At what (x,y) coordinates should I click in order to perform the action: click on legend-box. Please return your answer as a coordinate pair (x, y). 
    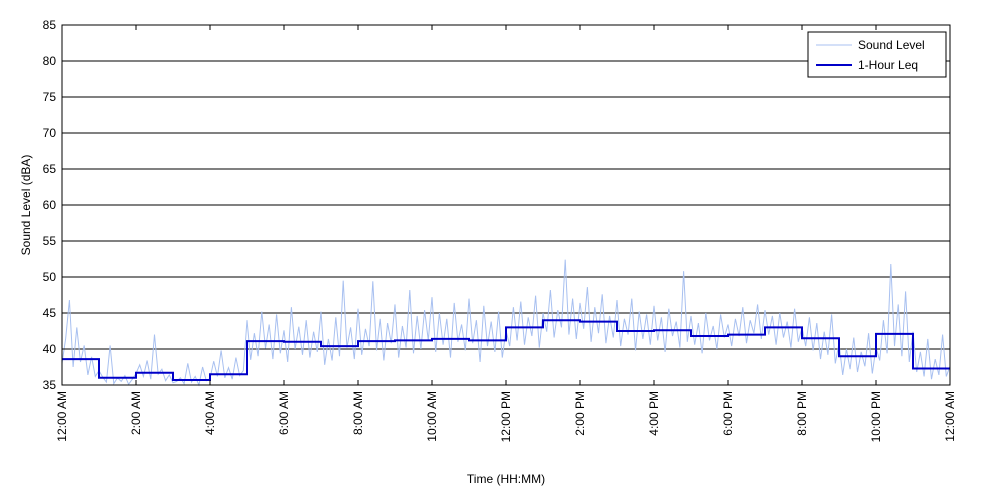
    Looking at the image, I should click on (877, 54).